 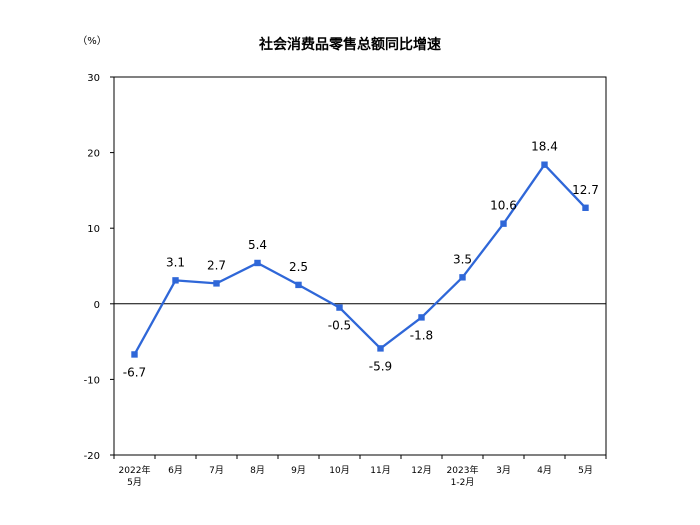 I want to click on x-tick-label: 2022年 5月, so click(x=135, y=476).